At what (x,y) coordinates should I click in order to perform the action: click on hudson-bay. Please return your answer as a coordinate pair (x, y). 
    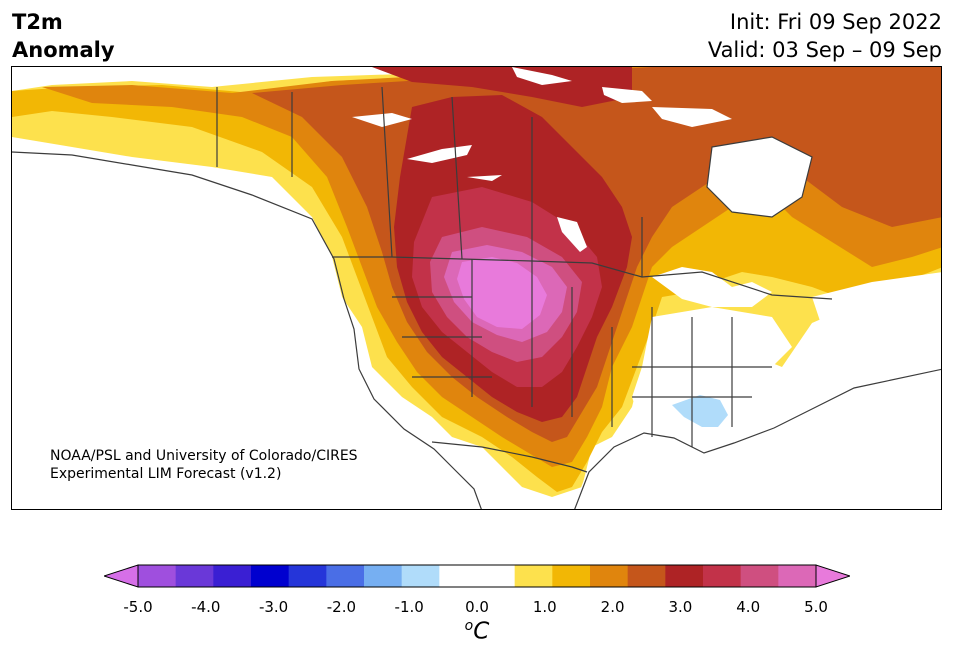
    Looking at the image, I should click on (759, 177).